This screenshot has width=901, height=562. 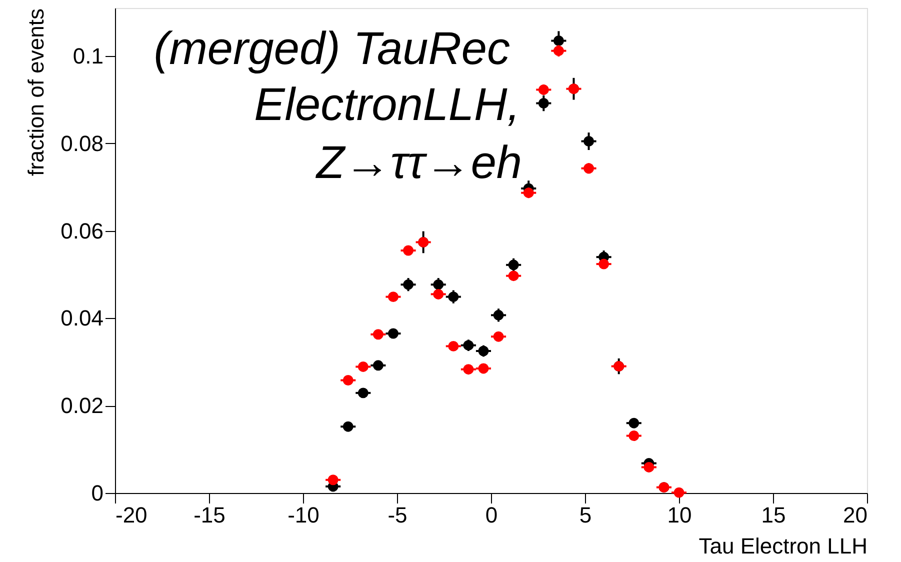 I want to click on annotation: ElectronLLH,, so click(x=387, y=104).